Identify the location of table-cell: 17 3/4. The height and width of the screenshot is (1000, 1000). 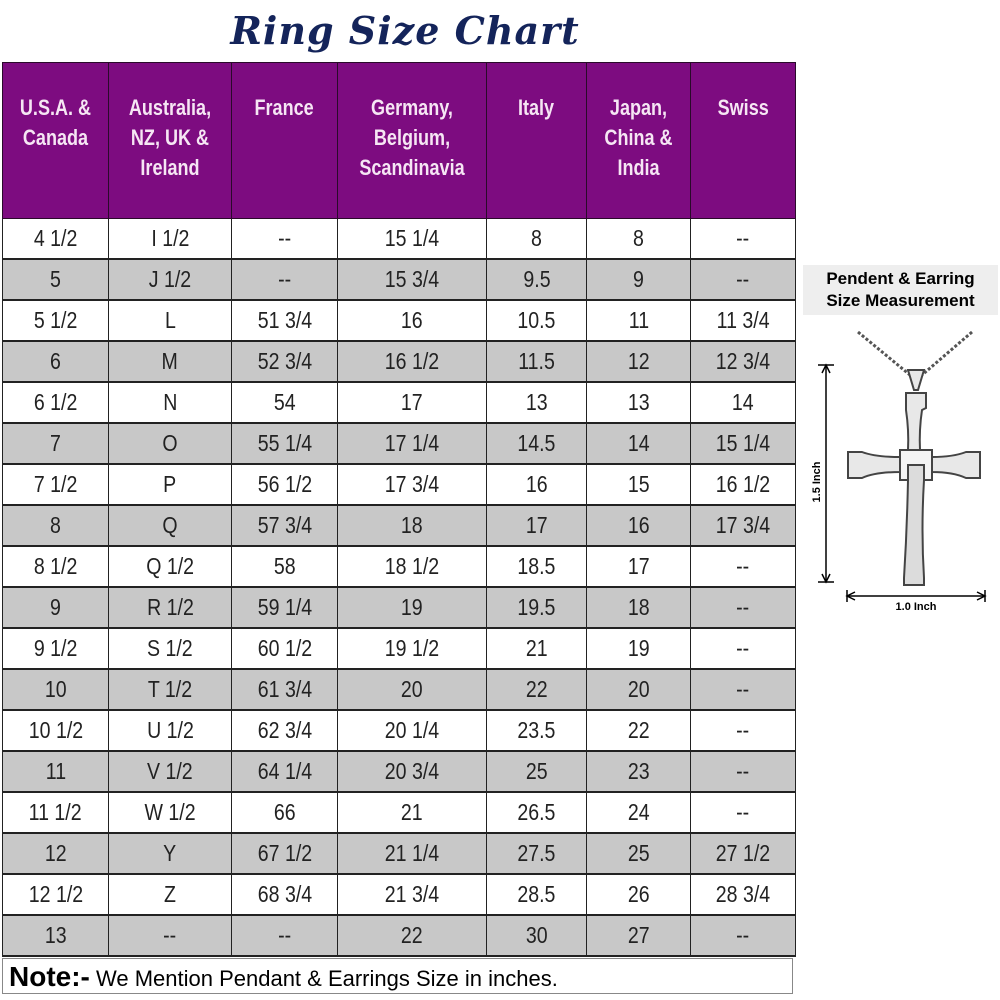
(412, 484).